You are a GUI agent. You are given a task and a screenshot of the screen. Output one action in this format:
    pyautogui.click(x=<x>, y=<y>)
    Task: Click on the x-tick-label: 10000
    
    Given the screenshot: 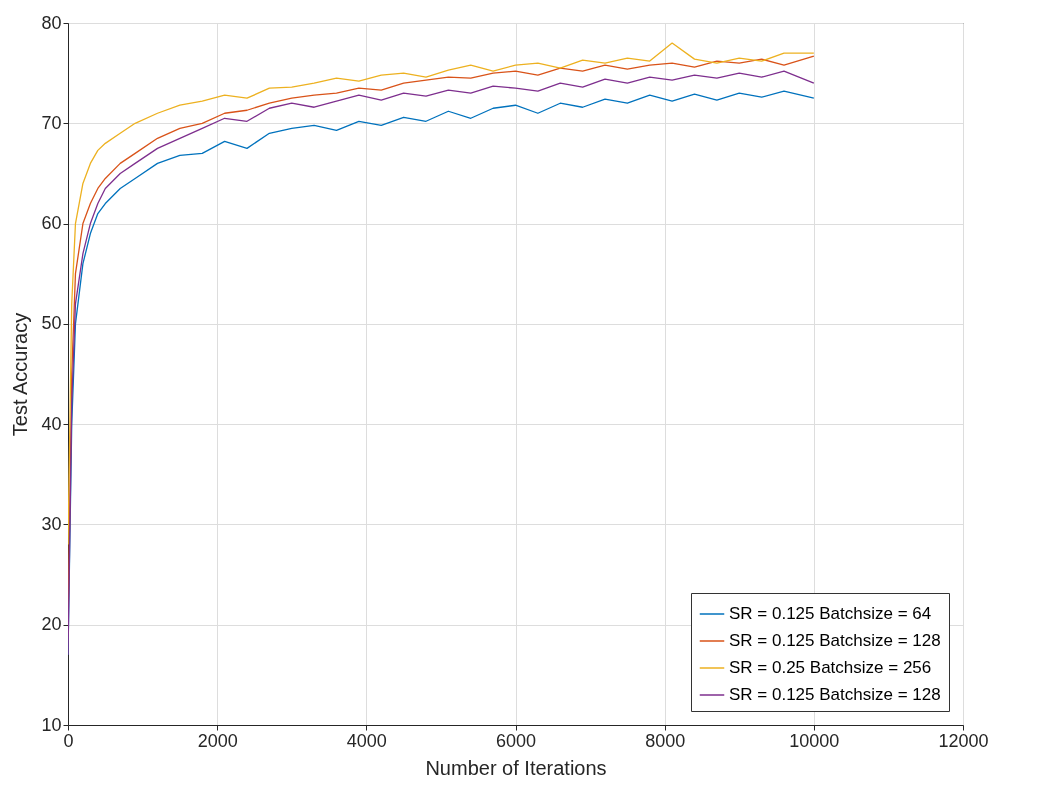 What is the action you would take?
    pyautogui.click(x=814, y=740)
    